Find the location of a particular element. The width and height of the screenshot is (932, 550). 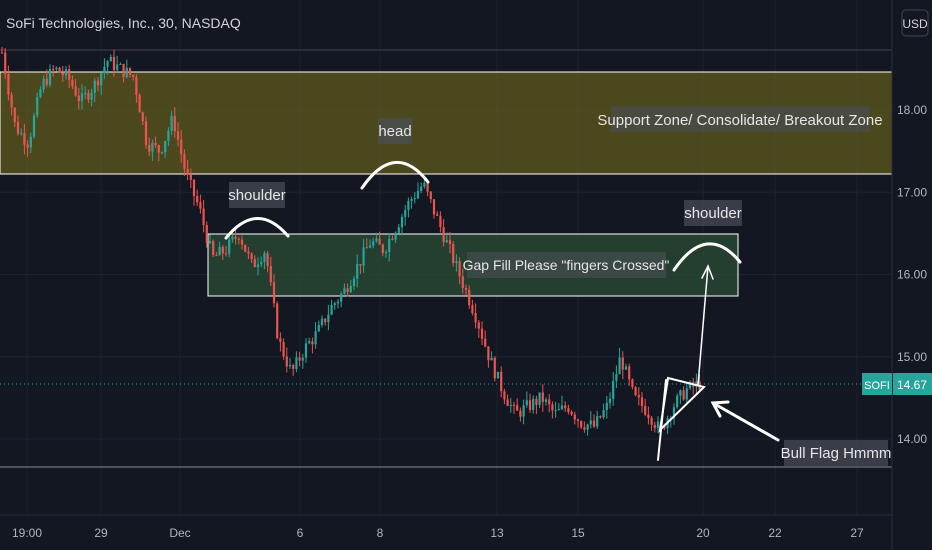

y-tick-labels: 18.00 17.00 16.00 15.00 14.00 is located at coordinates (912, 274).